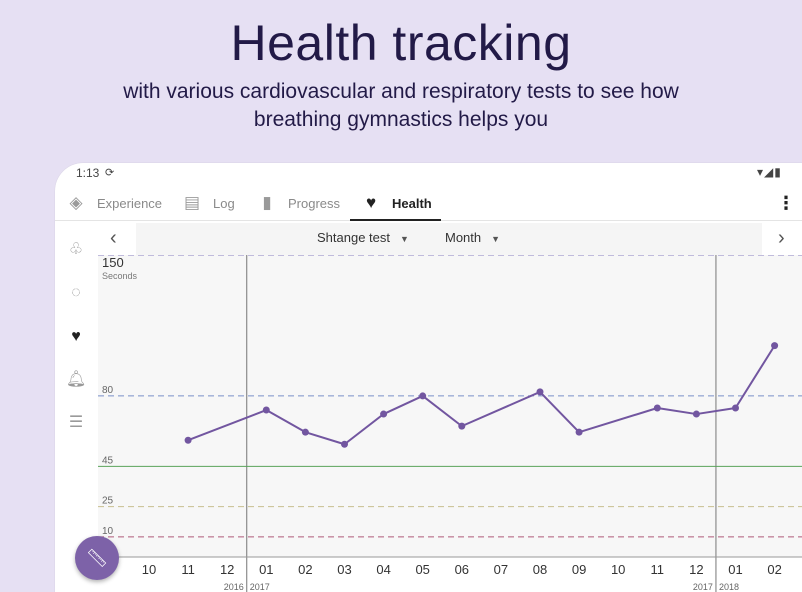  I want to click on timer-cycle-icon: ◌, so click(76, 292).